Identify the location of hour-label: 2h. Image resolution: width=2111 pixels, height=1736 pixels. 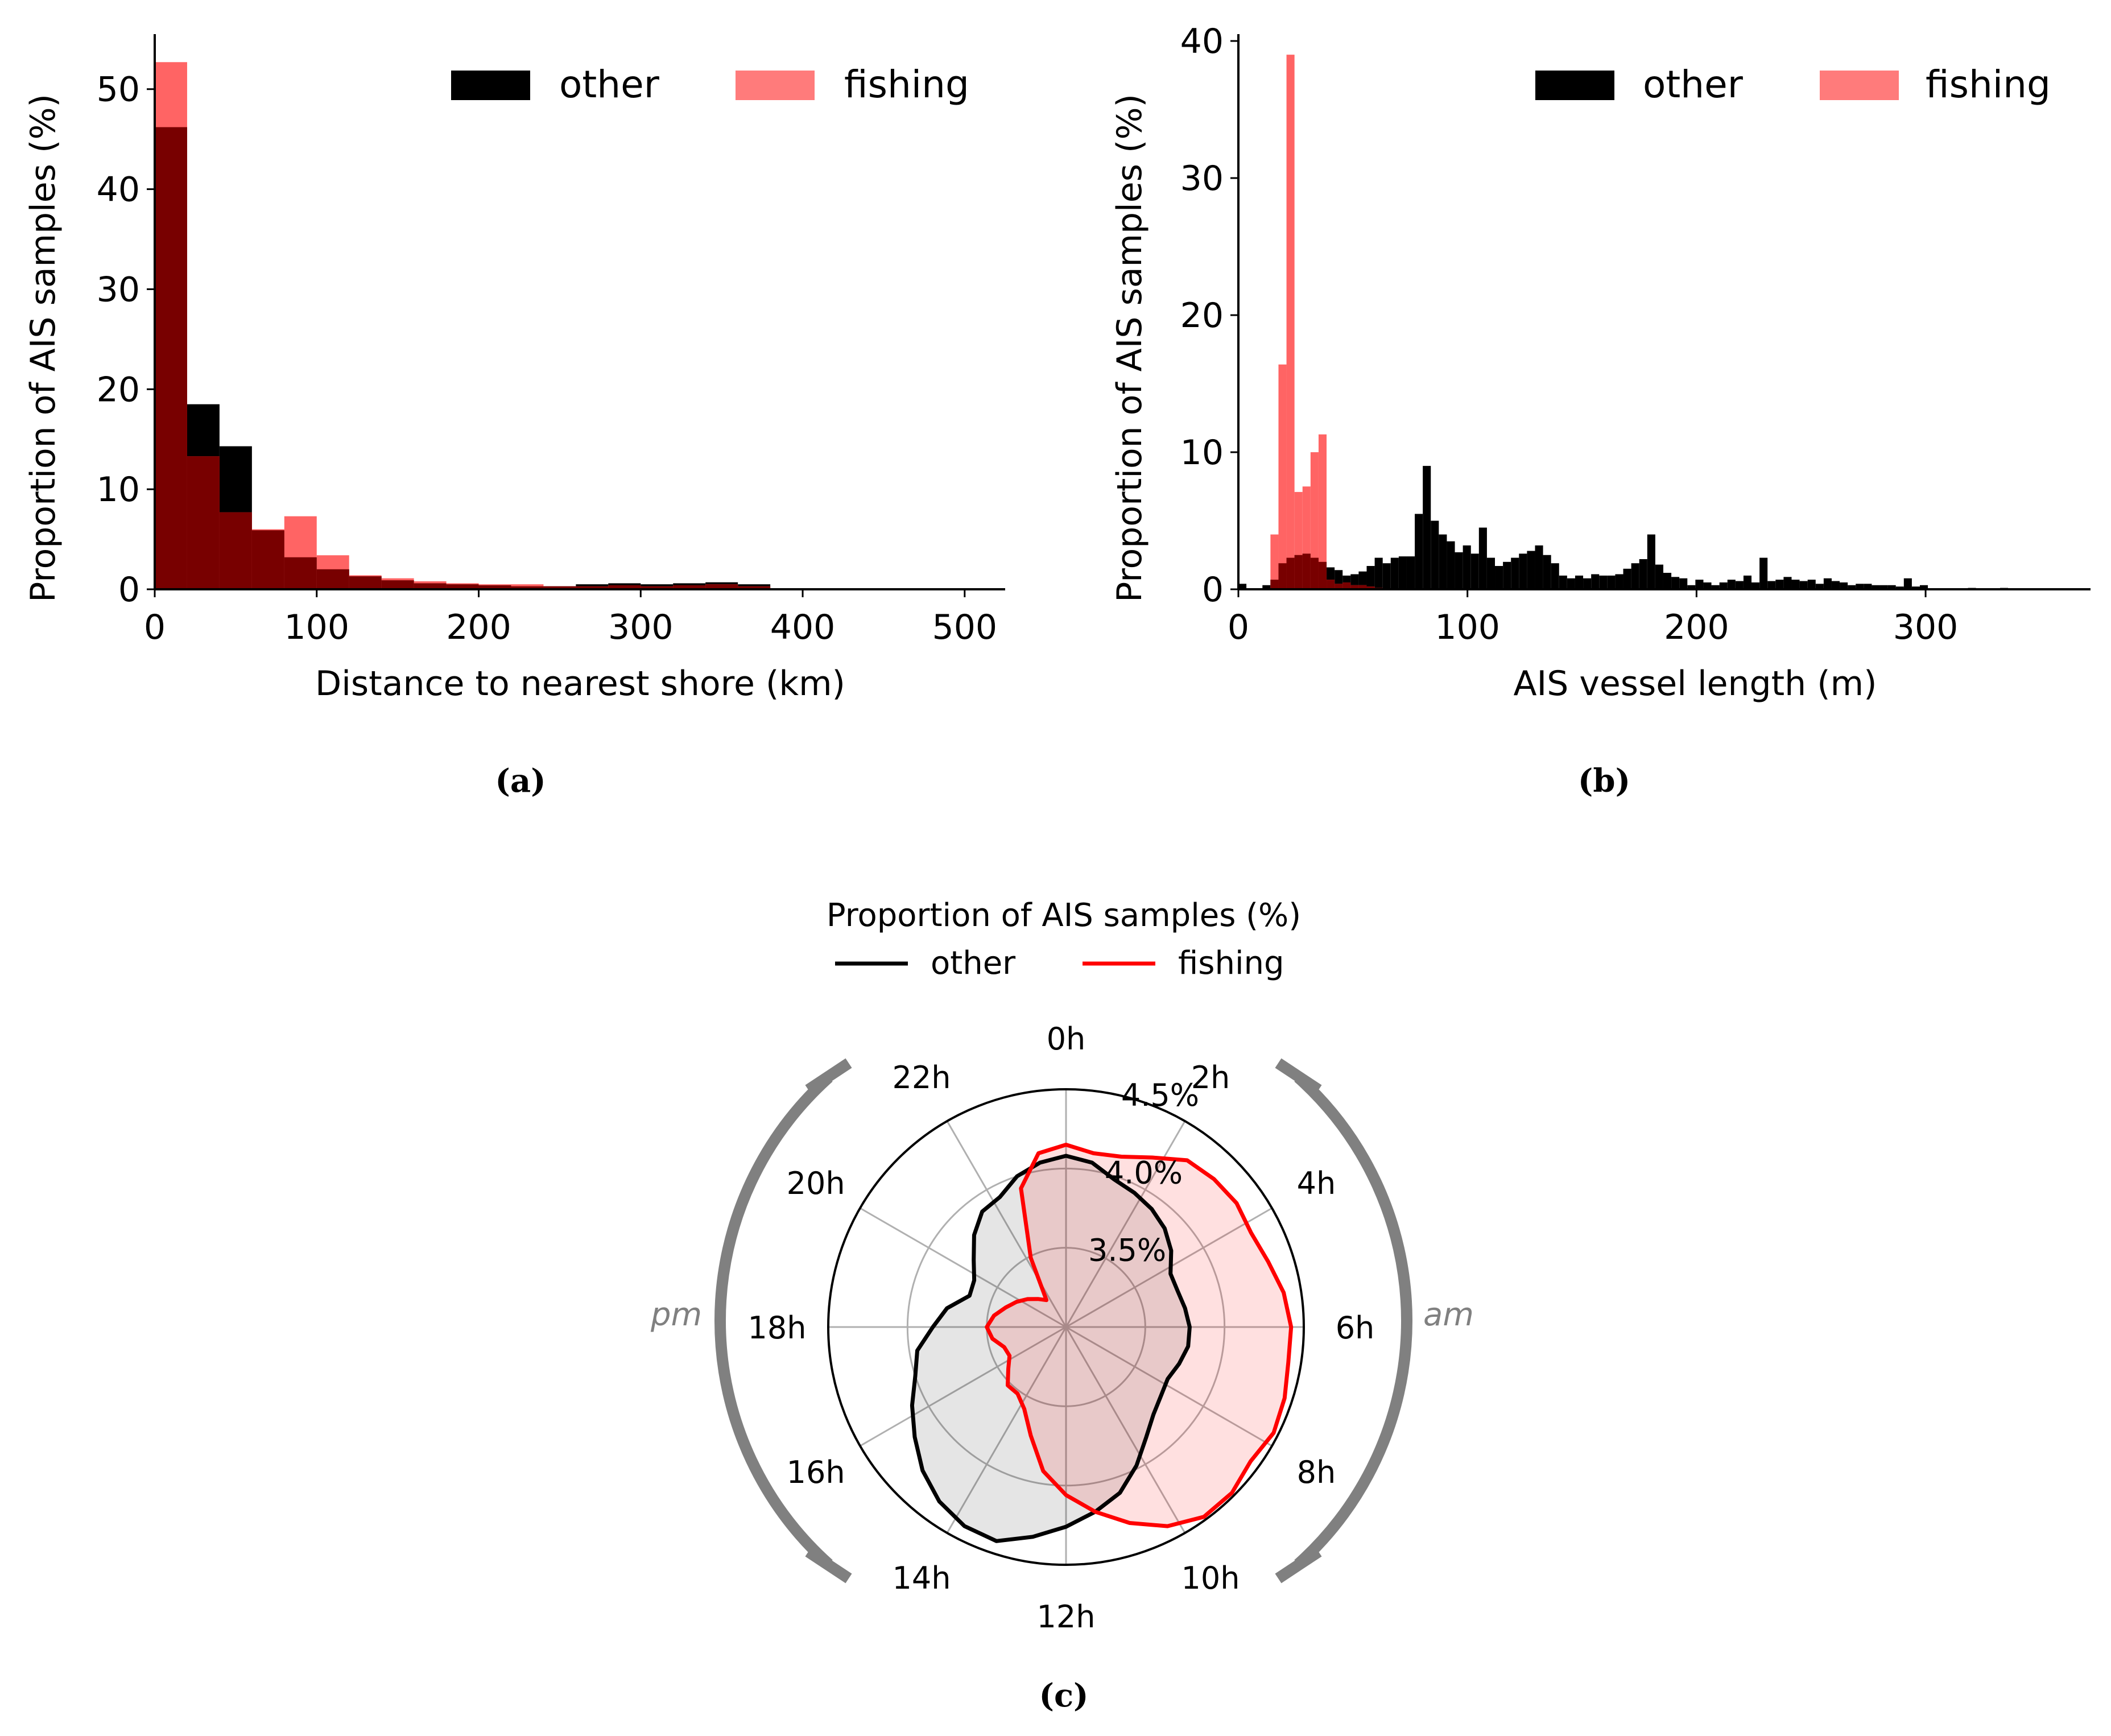
(1210, 1078).